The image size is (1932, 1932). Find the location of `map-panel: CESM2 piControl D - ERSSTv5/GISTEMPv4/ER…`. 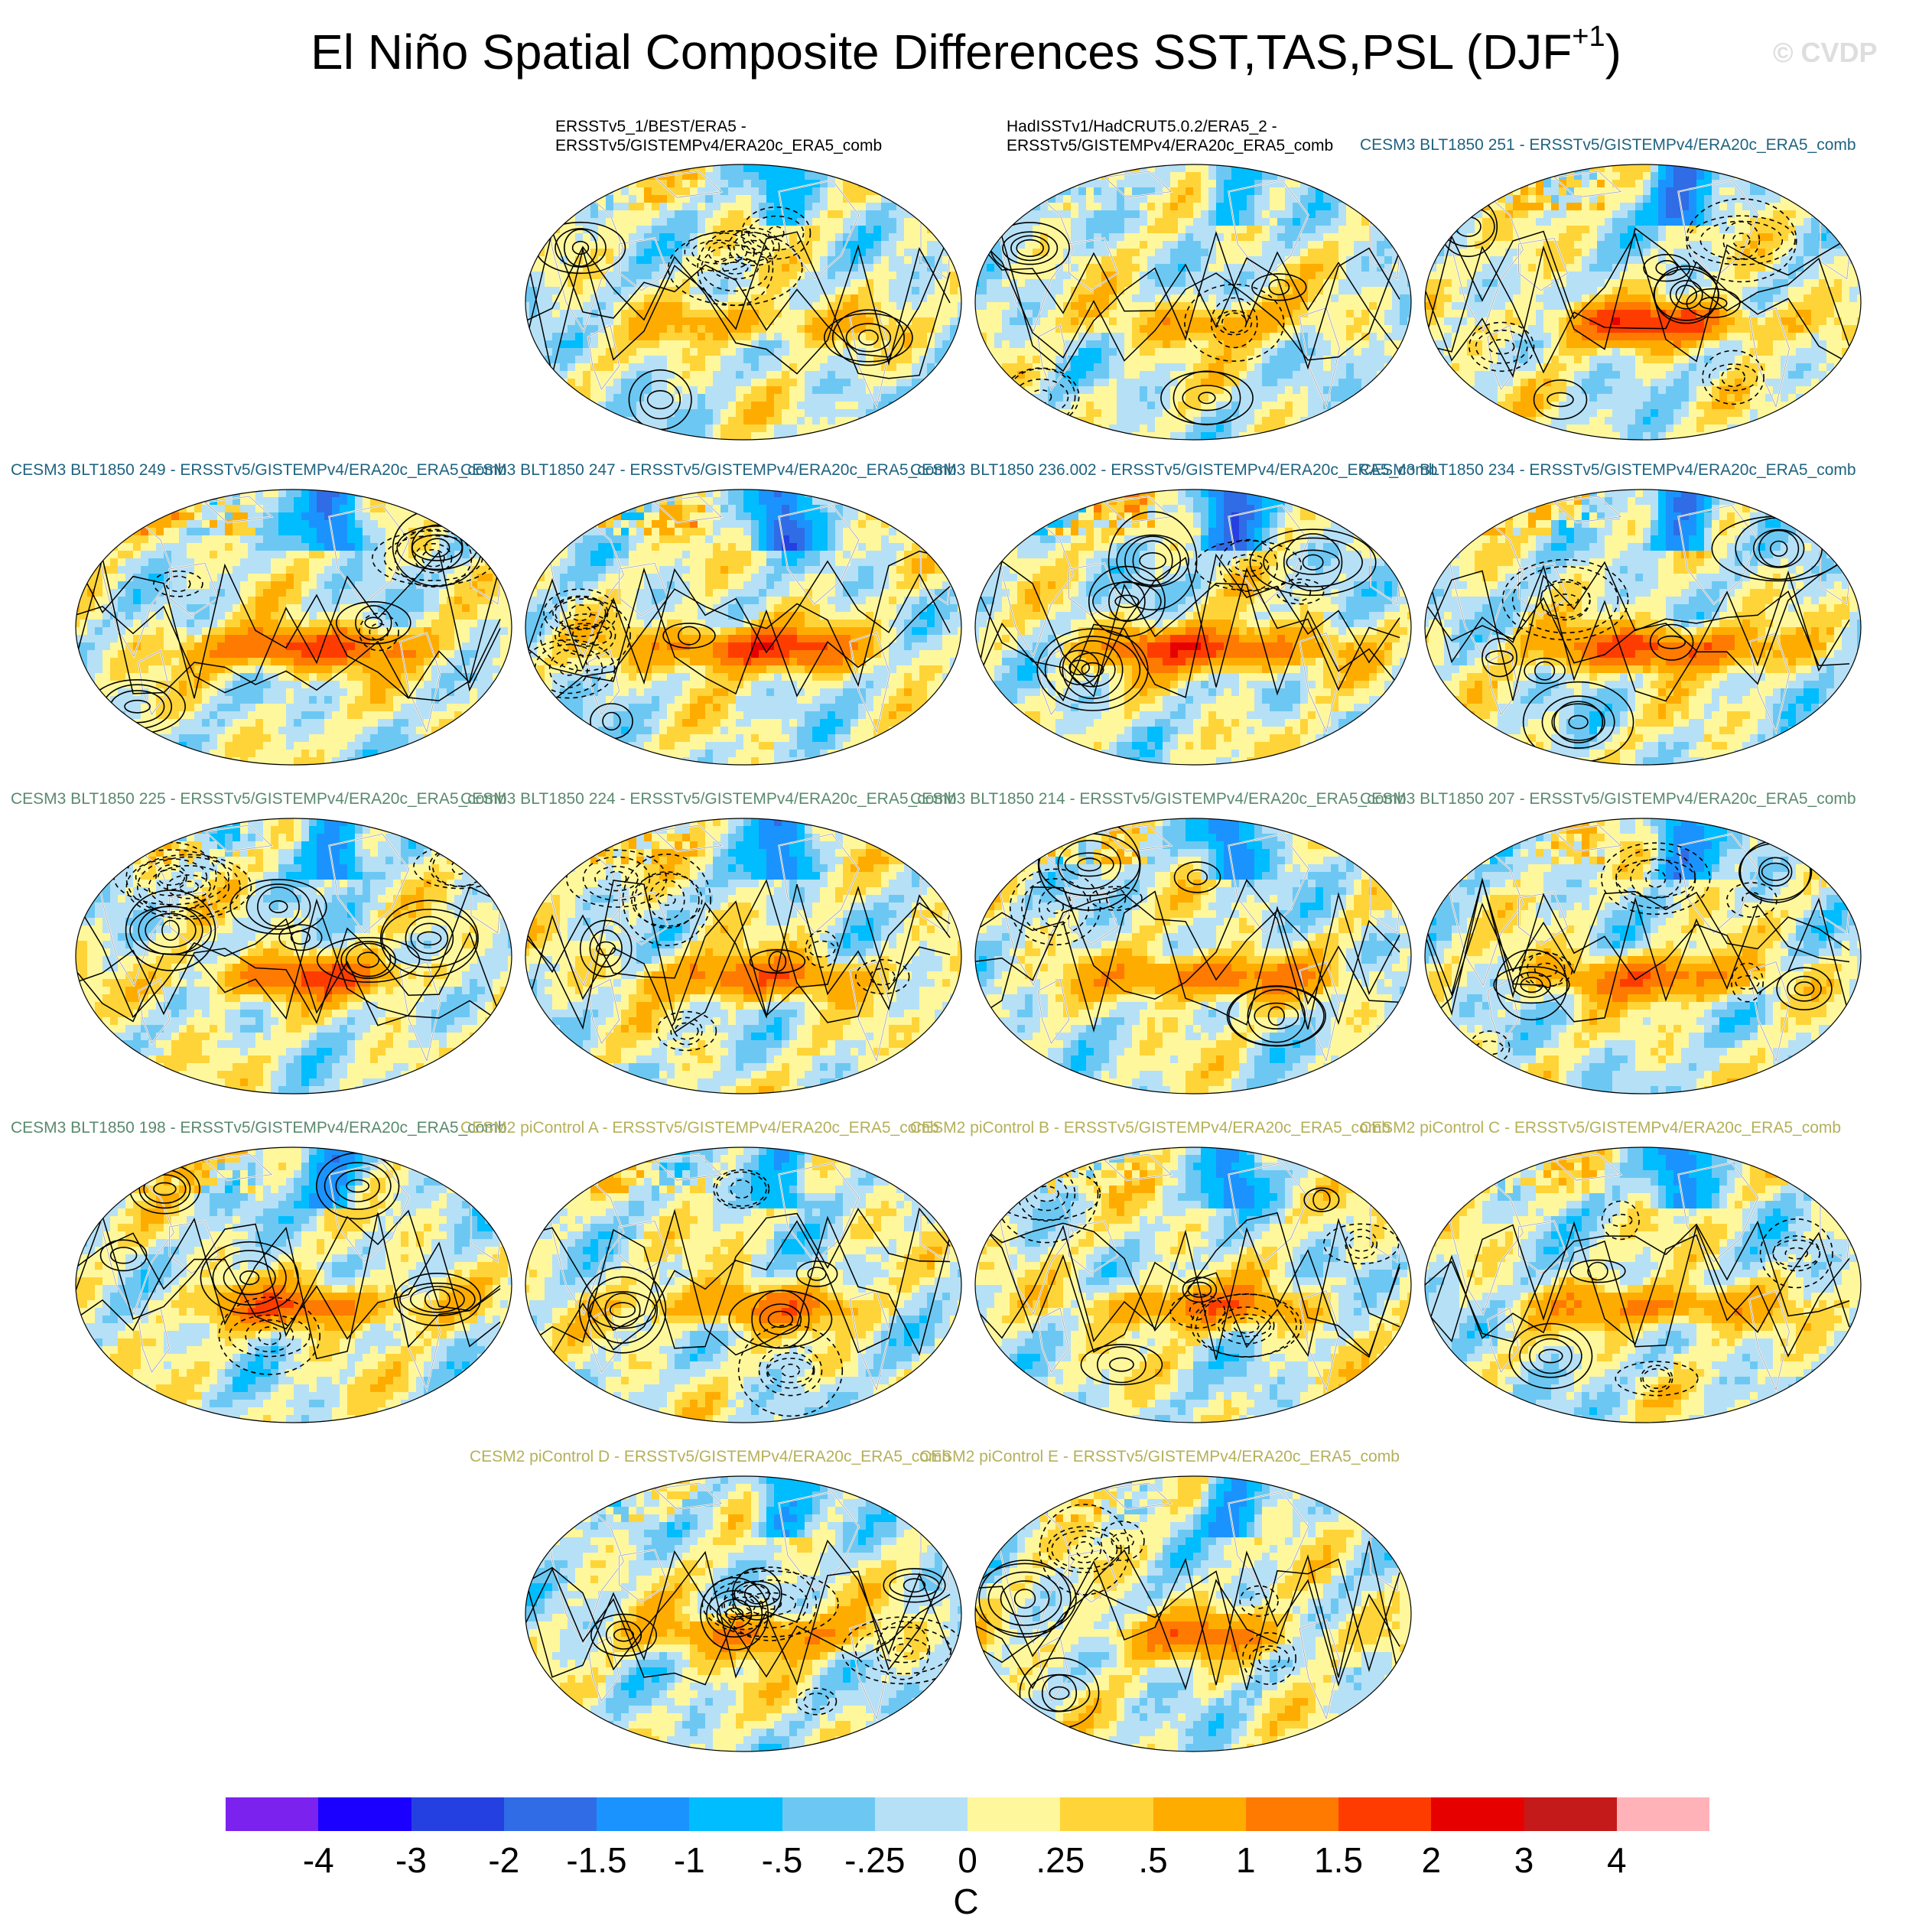

map-panel: CESM2 piControl D - ERSSTv5/GISTEMPv4/ER… is located at coordinates (717, 1603).